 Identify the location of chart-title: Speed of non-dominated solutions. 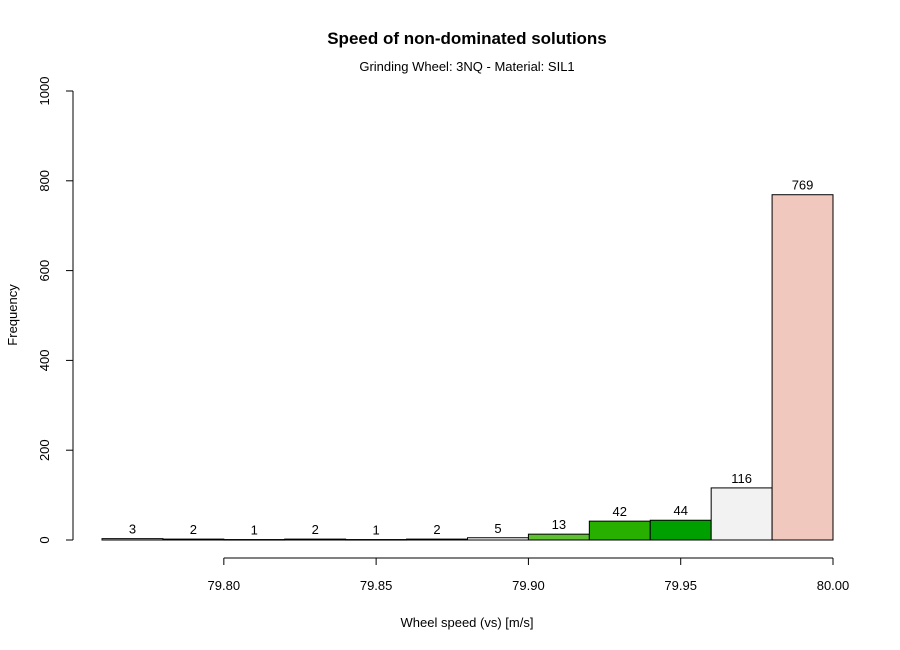
(467, 38).